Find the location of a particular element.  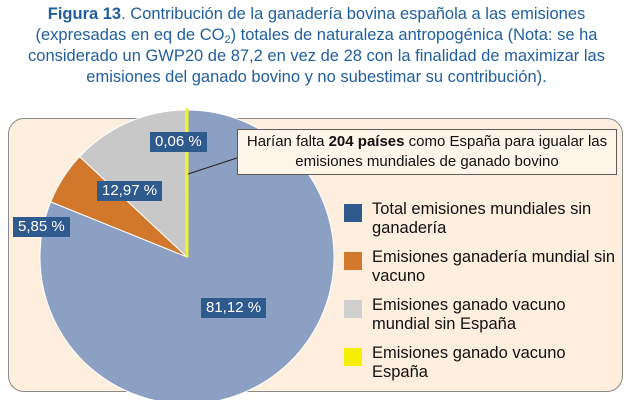

slice-label-cattle: 12,97 % is located at coordinates (130, 191).